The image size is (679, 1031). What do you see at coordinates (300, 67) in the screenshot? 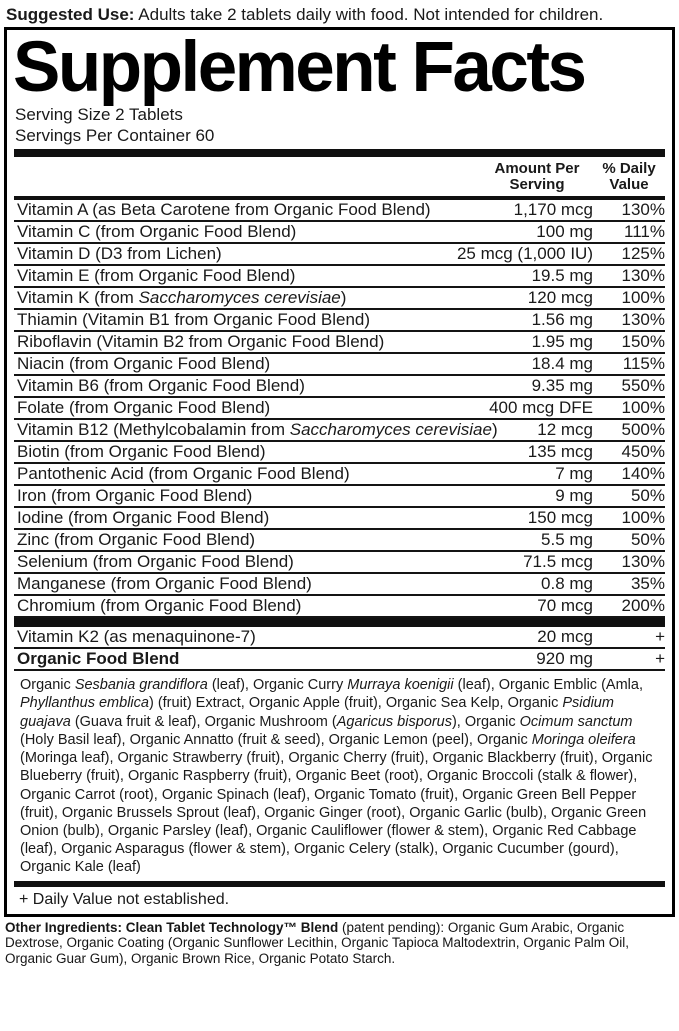
I see `panel-title: Supplement Facts` at bounding box center [300, 67].